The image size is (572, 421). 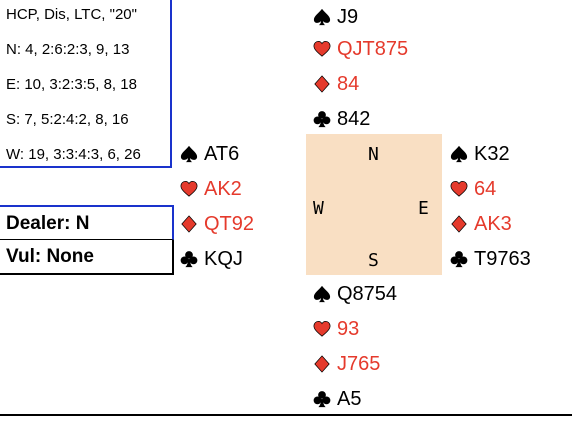 I want to click on north-diamonds-cards: 84, so click(x=348, y=83).